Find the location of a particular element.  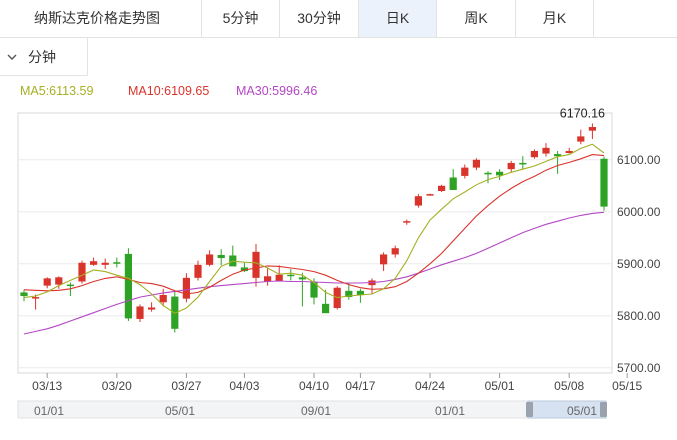

y-tick-label: 5800.00 is located at coordinates (639, 316).